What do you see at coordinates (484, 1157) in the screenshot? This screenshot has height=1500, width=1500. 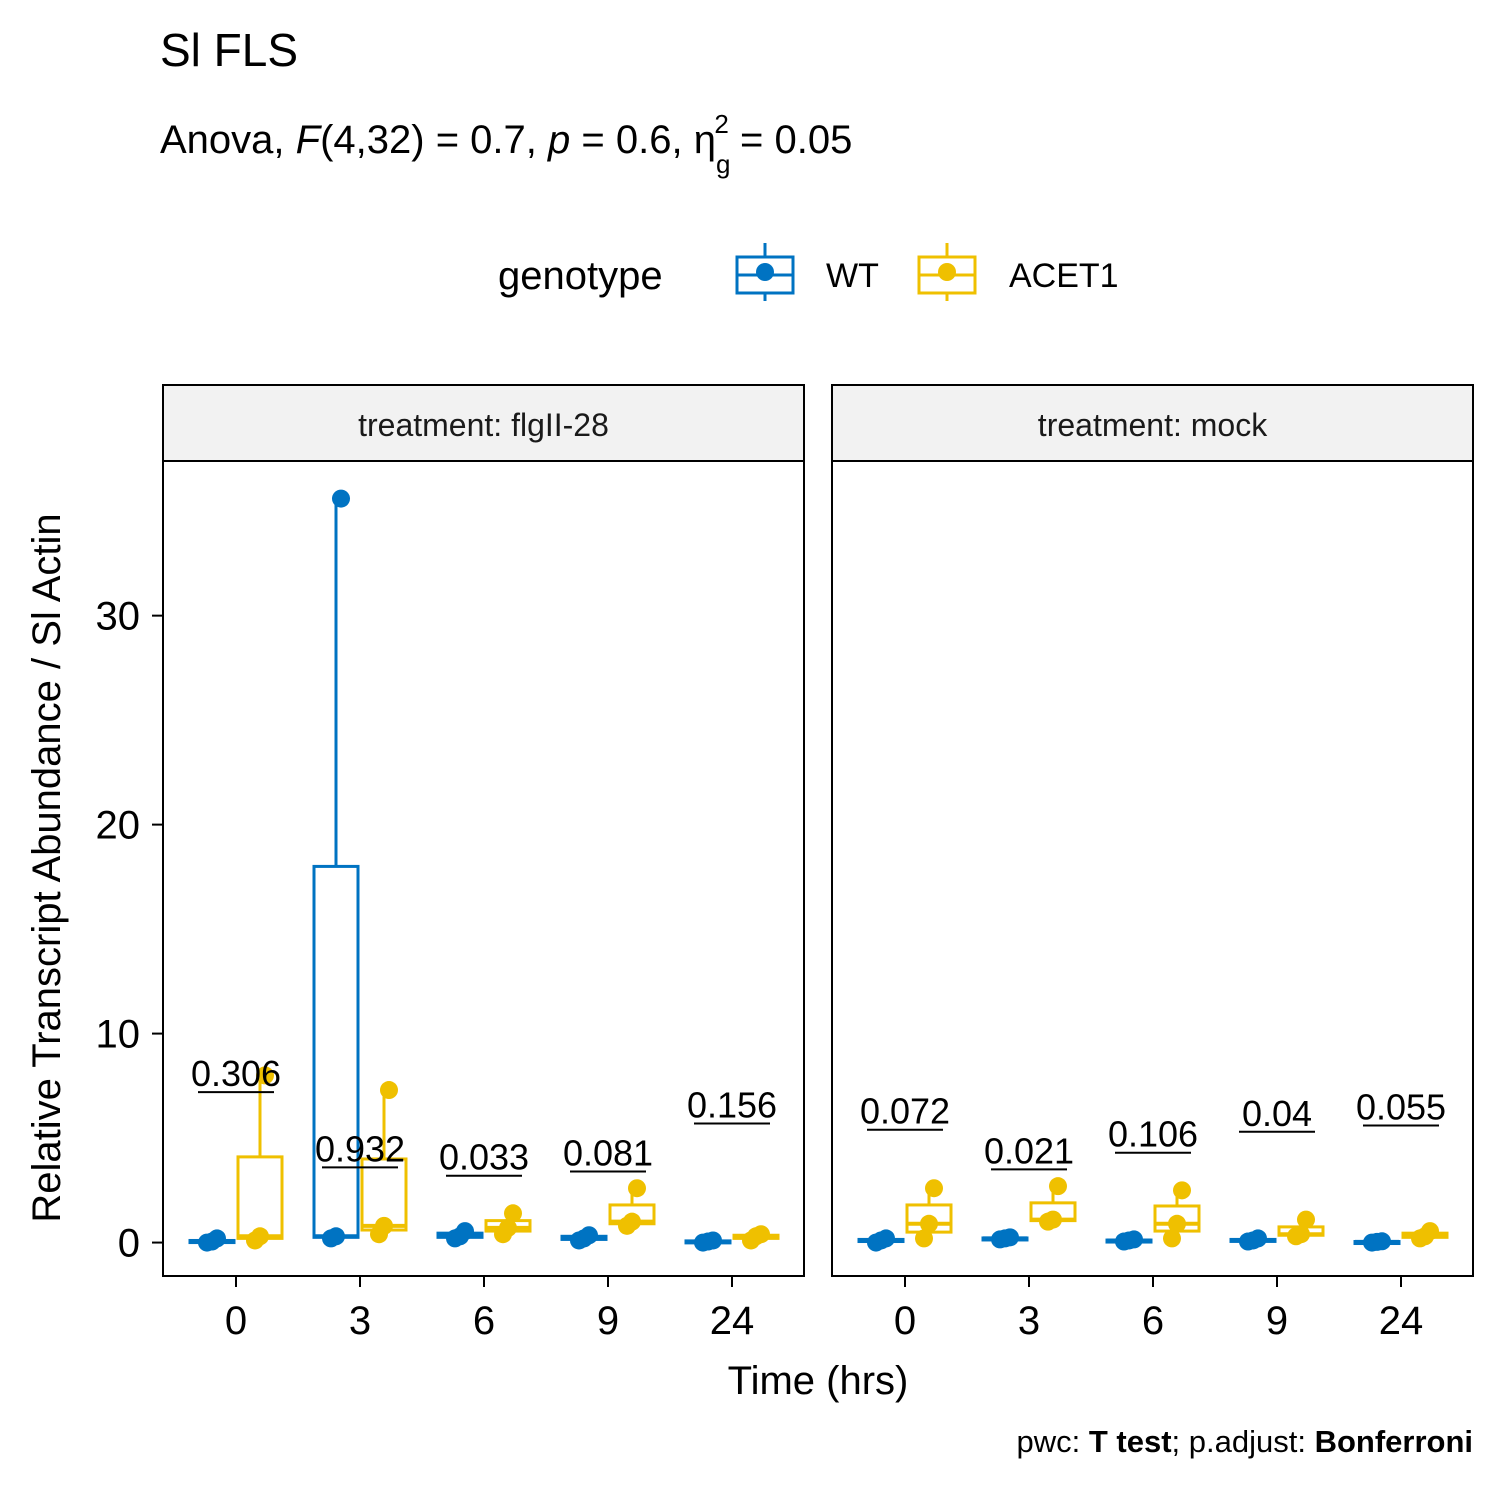 I see `pvalue-label: 0.033` at bounding box center [484, 1157].